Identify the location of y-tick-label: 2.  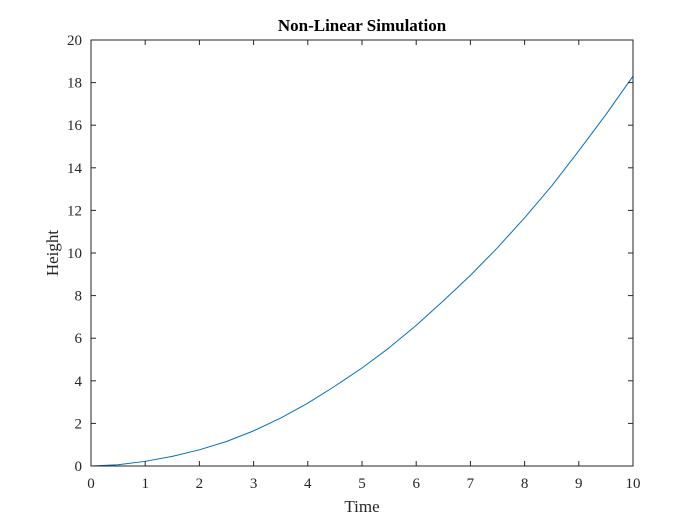
(79, 424).